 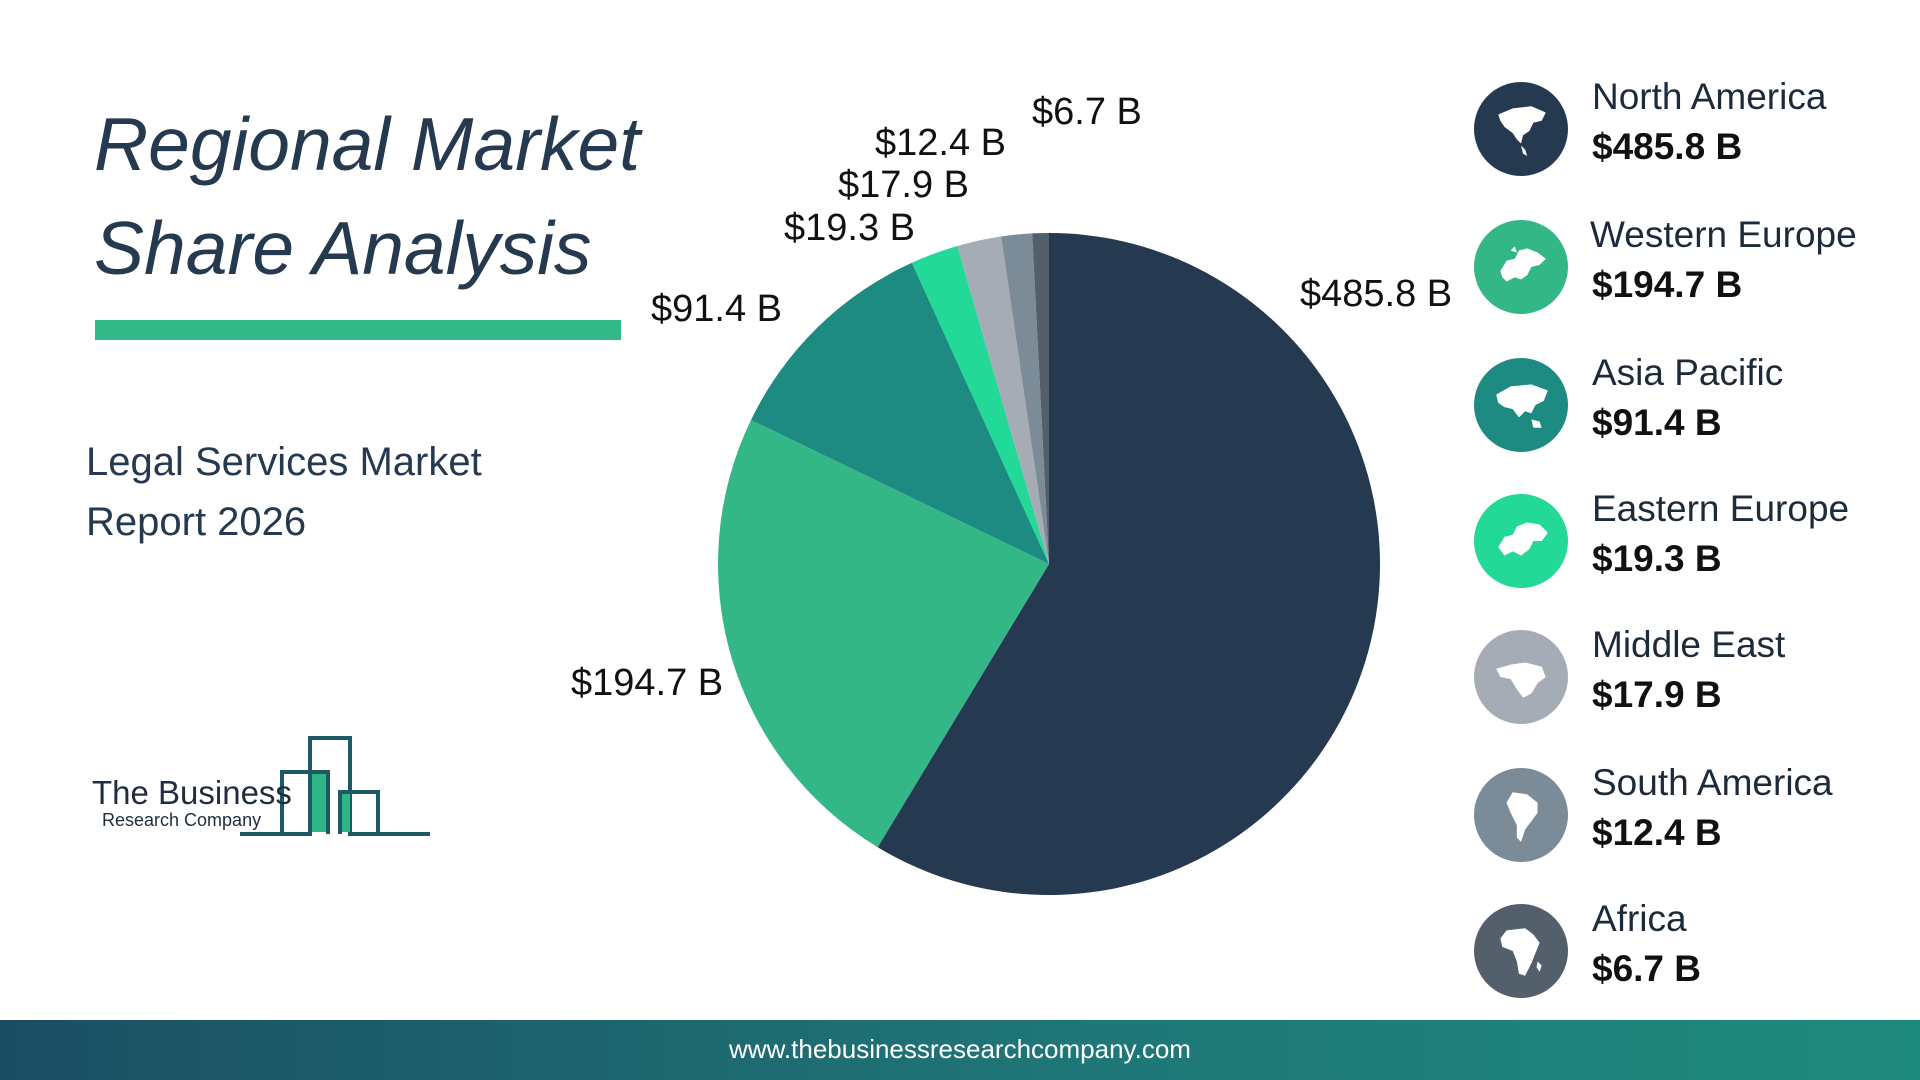 I want to click on pie-value-label: $194.7 B, so click(x=647, y=683).